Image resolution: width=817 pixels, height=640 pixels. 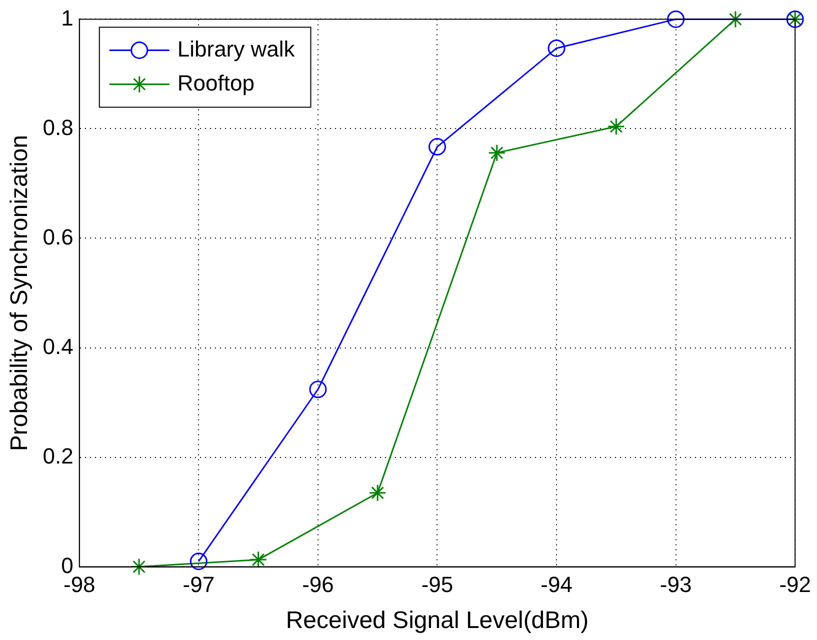 I want to click on x-tick-label: -92, so click(x=795, y=585).